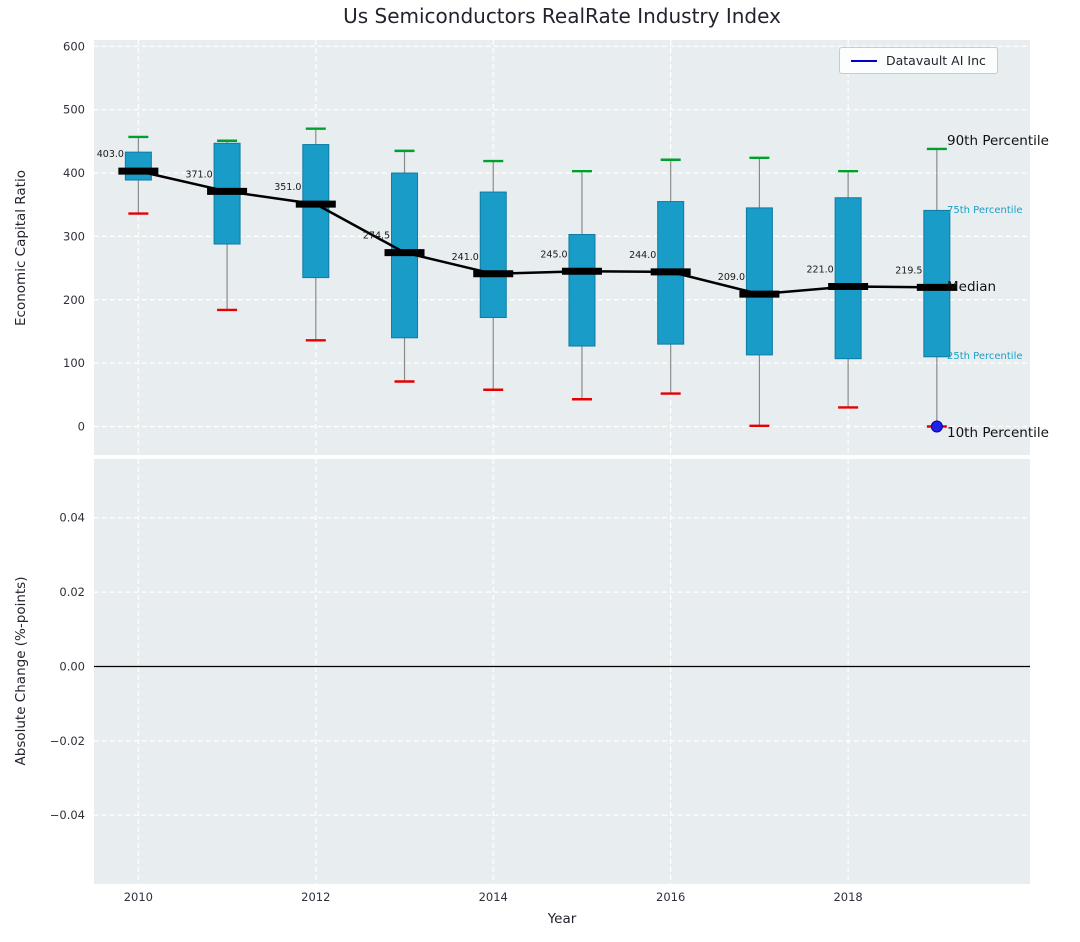 The image size is (1080, 942). I want to click on annotation-median: Median, so click(972, 287).